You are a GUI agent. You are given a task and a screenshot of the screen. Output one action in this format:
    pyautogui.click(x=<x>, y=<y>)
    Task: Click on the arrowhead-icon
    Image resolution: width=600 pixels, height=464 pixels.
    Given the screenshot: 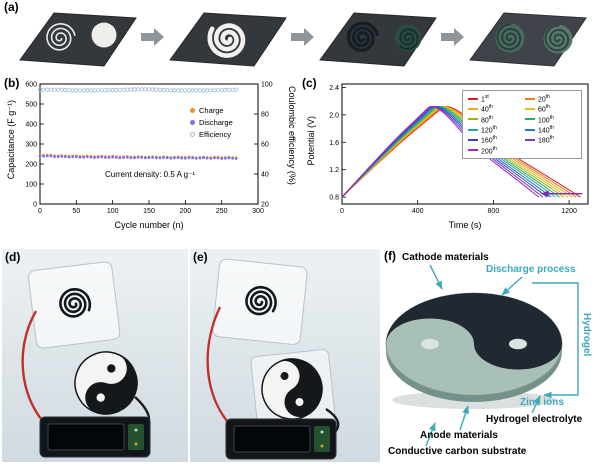 What is the action you would take?
    pyautogui.click(x=544, y=193)
    